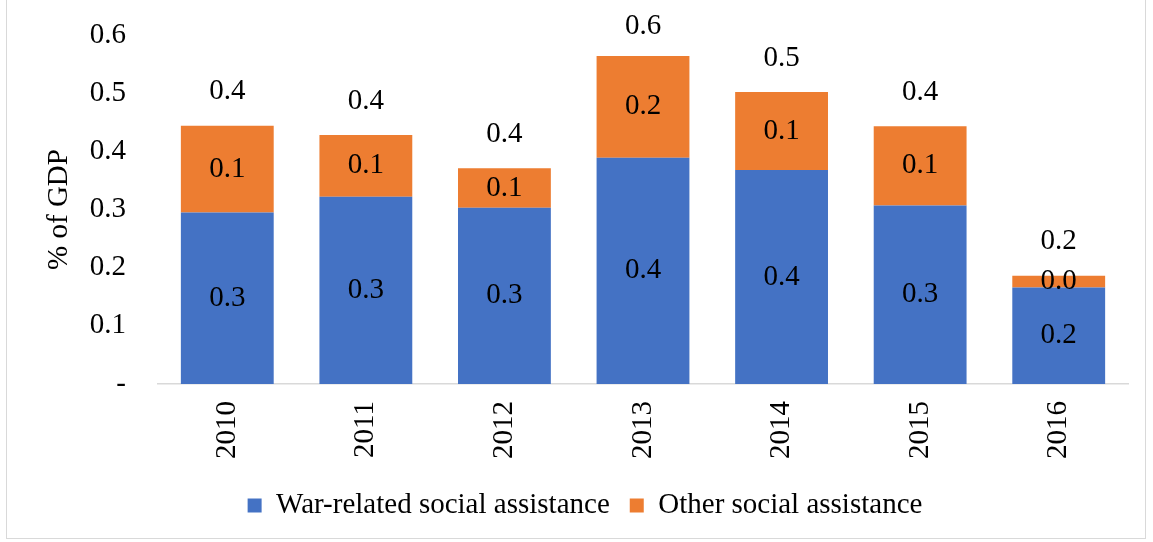 The image size is (1153, 542). What do you see at coordinates (790, 503) in the screenshot?
I see `legend-label: Other social assistance` at bounding box center [790, 503].